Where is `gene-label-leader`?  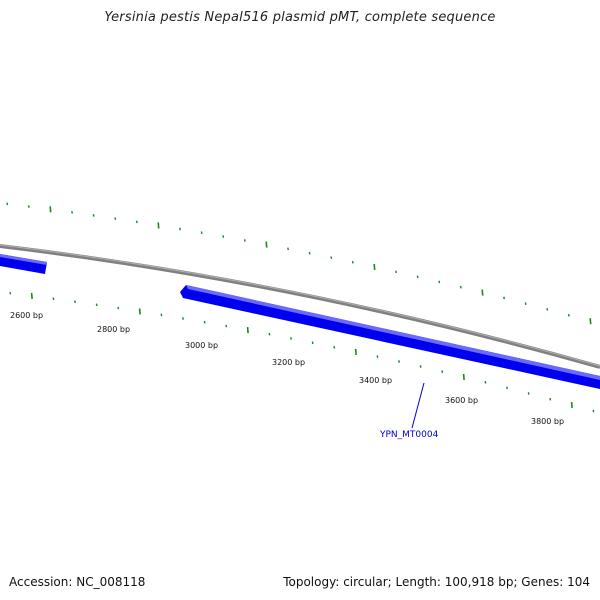
gene-label-leader is located at coordinates (418, 405).